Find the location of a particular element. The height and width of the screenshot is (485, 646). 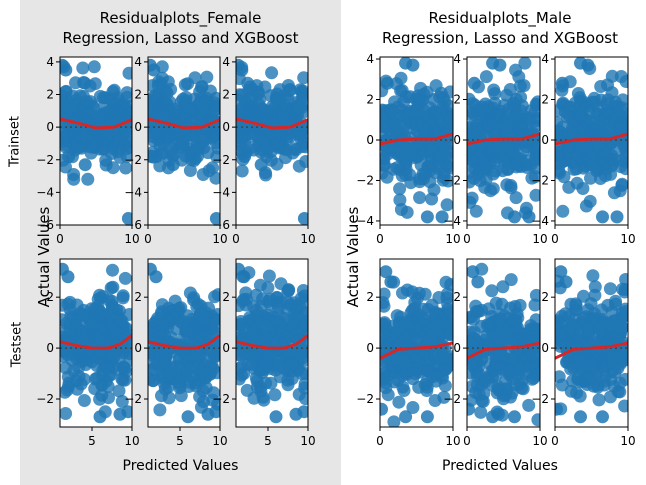

panel-male-trainset-regression: 420−2−40 10 is located at coordinates (408, 149).